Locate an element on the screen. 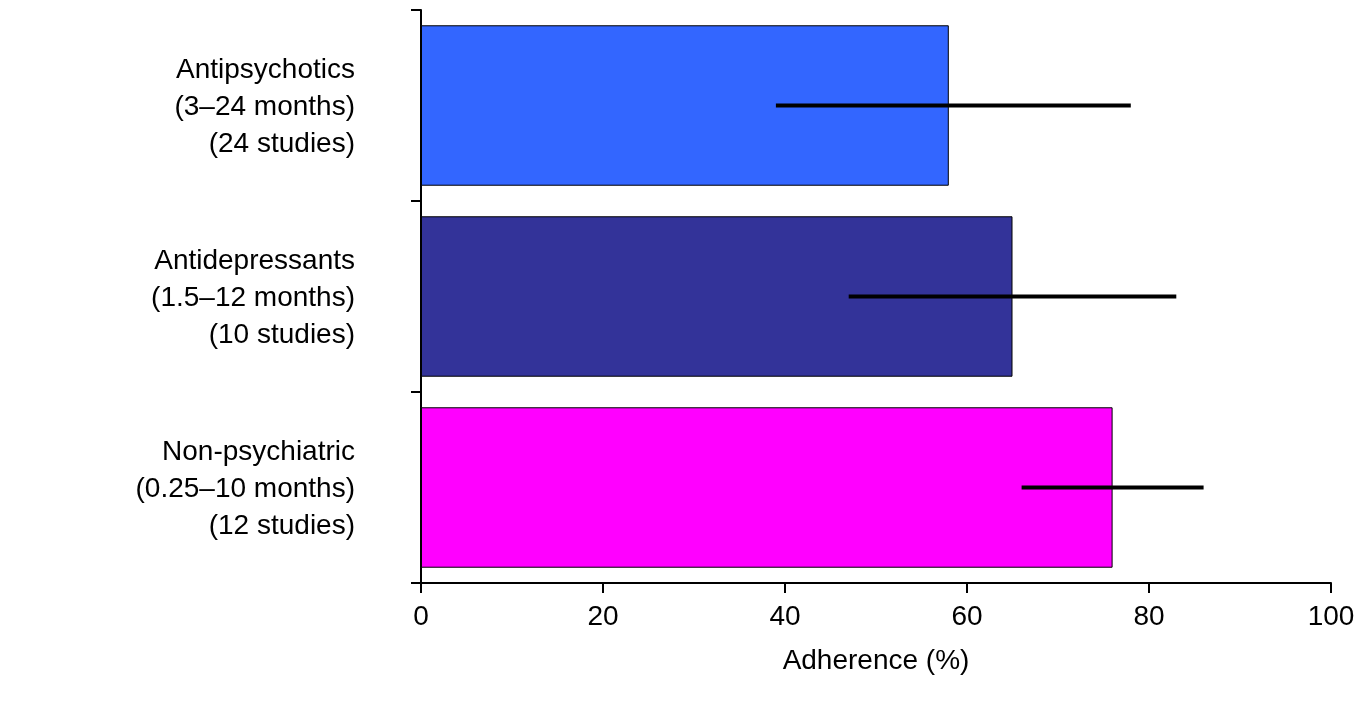 Image resolution: width=1367 pixels, height=727 pixels. x-tick-label: 60 is located at coordinates (967, 615).